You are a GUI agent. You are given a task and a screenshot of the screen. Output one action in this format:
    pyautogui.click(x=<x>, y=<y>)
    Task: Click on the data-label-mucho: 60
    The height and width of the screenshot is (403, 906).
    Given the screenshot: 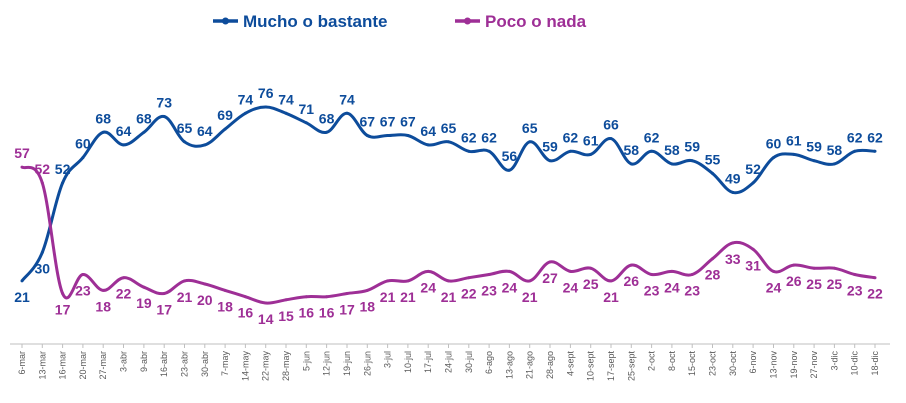 What is the action you would take?
    pyautogui.click(x=774, y=144)
    